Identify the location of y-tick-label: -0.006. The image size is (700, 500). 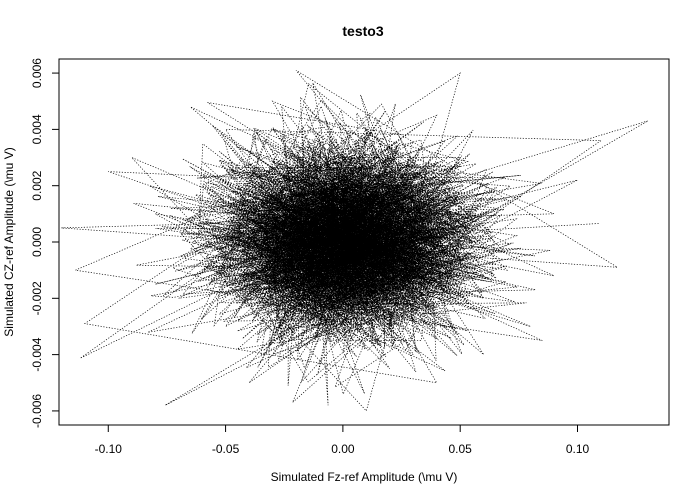
(37, 411).